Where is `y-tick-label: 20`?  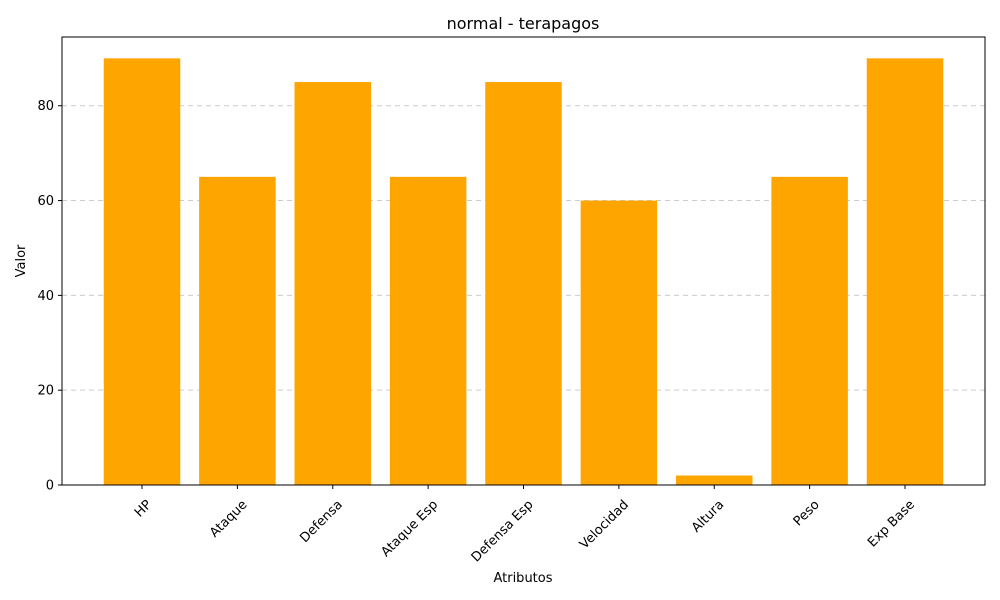 y-tick-label: 20 is located at coordinates (45, 391).